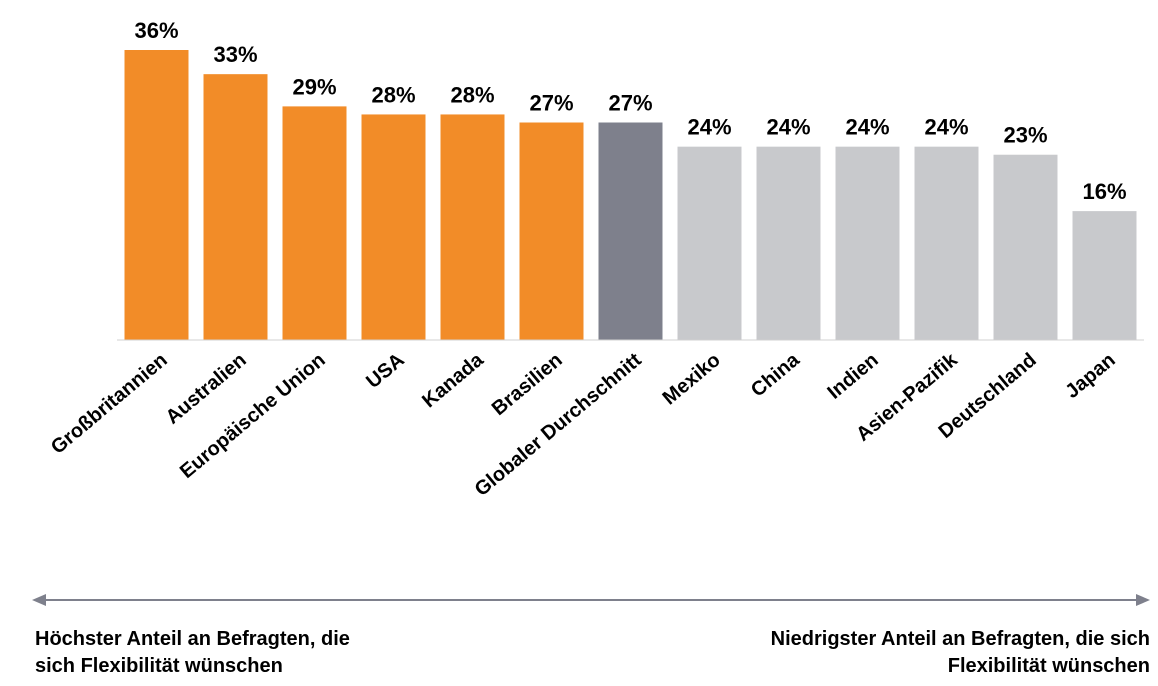 The image size is (1158, 686). What do you see at coordinates (1090, 376) in the screenshot?
I see `x-tick-label: Japan` at bounding box center [1090, 376].